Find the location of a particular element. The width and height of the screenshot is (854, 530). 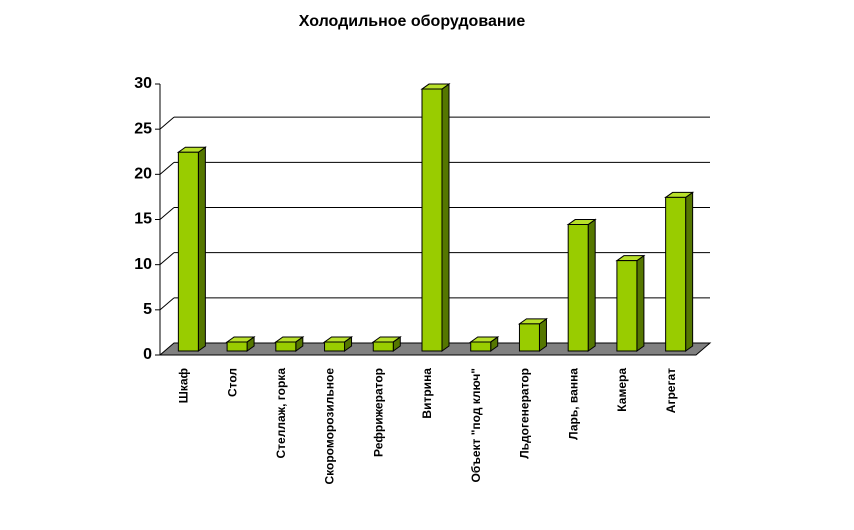

x-tick-label: Объект "под ключ" is located at coordinates (476, 425).